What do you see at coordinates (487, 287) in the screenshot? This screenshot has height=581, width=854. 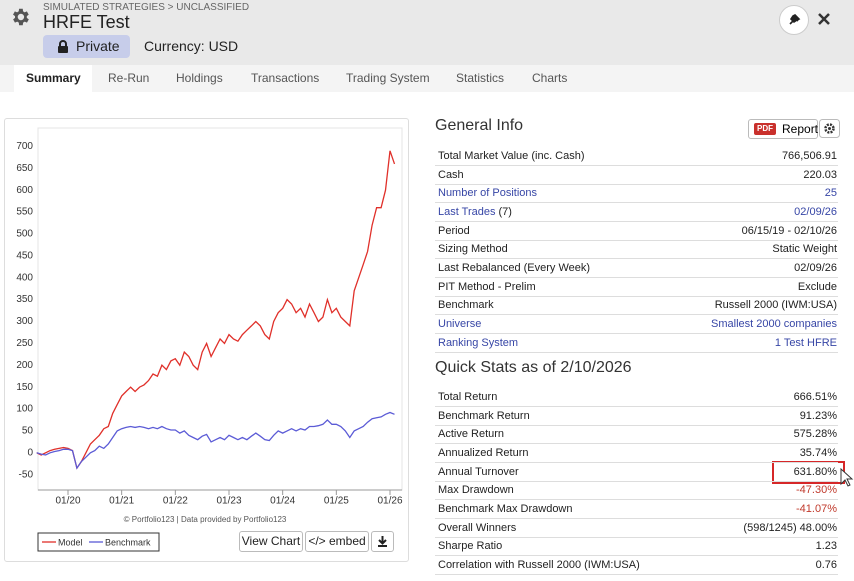 I see `row-label: PIT Method - Prelim` at bounding box center [487, 287].